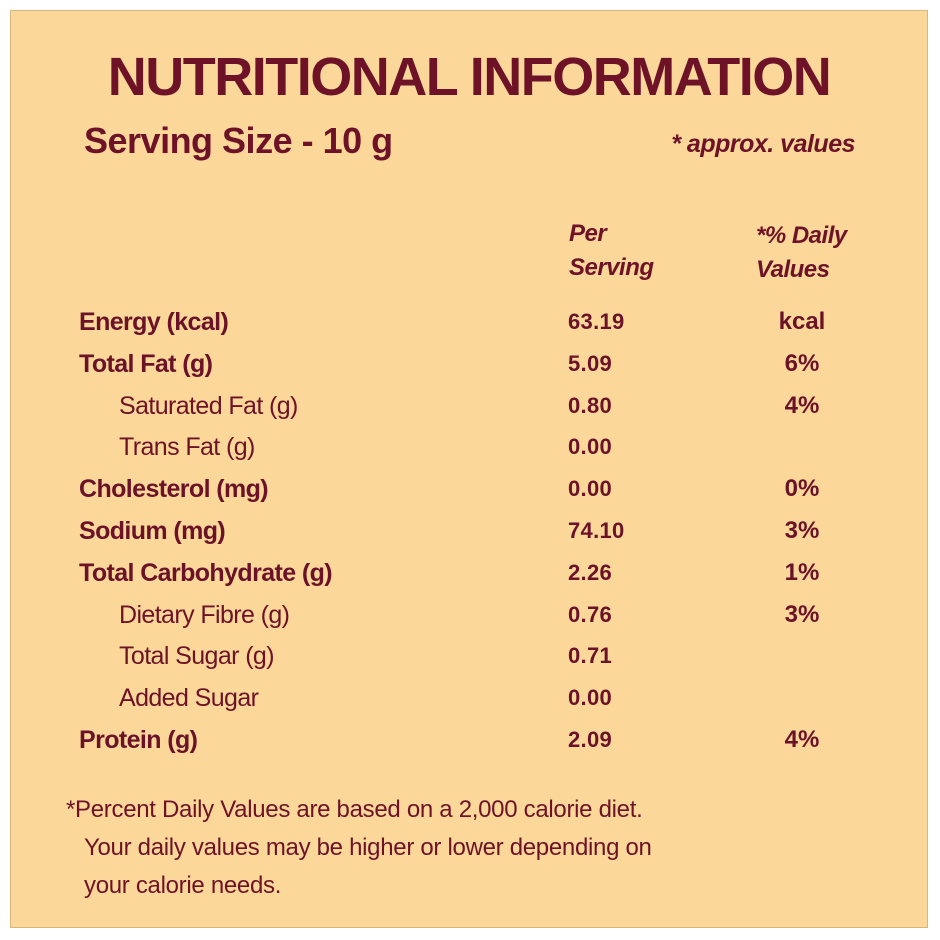 This screenshot has height=940, width=940. What do you see at coordinates (802, 321) in the screenshot?
I see `daily-value: kcal` at bounding box center [802, 321].